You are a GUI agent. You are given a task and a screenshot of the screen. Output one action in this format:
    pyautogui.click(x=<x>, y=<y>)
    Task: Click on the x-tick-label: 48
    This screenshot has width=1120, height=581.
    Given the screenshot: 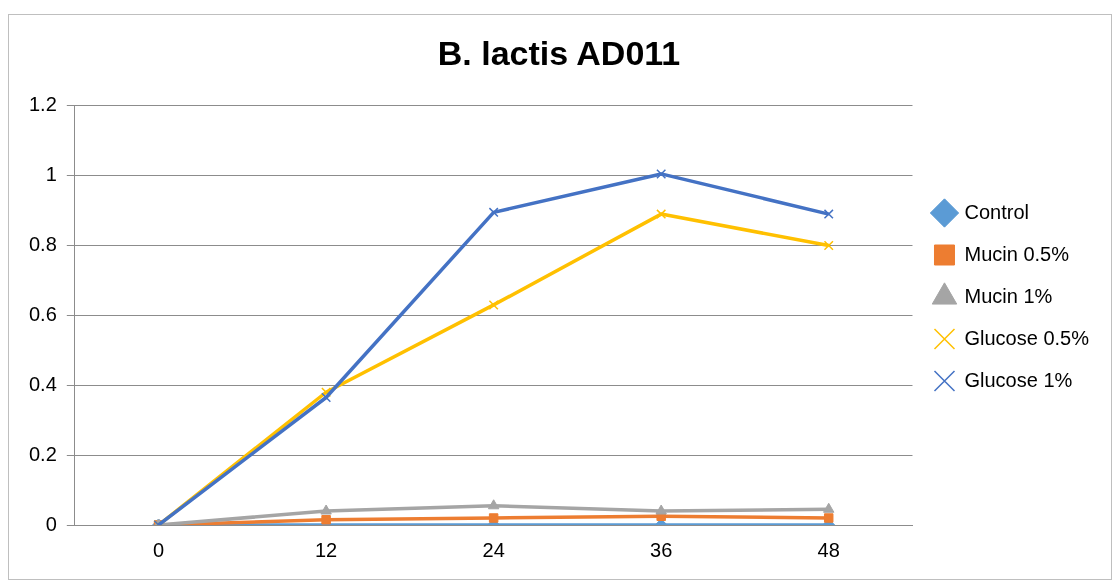 What is the action you would take?
    pyautogui.click(x=828, y=549)
    